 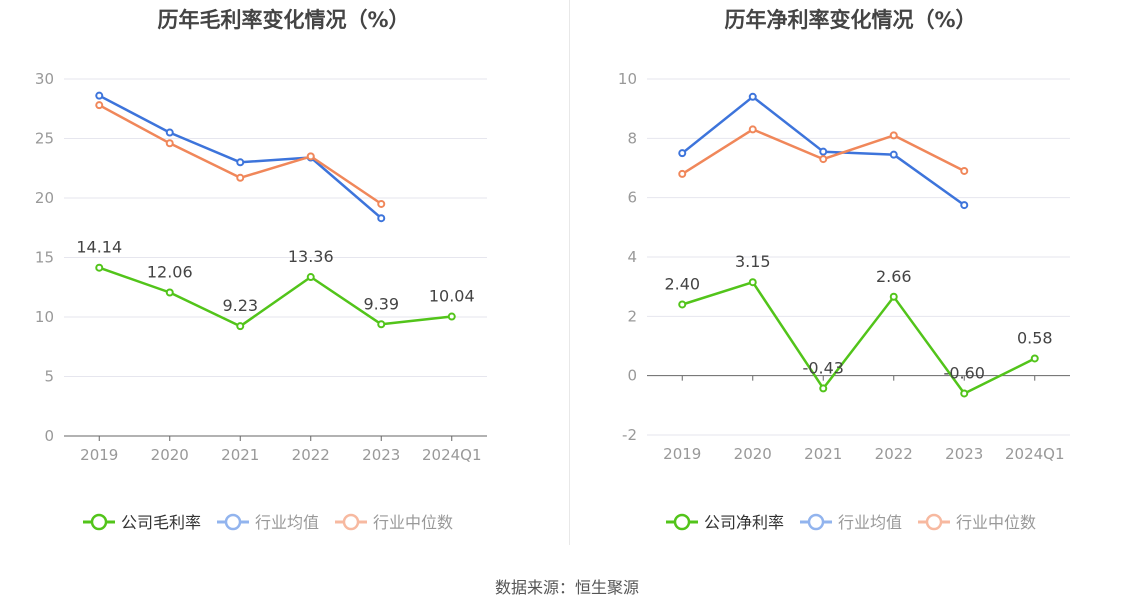 I want to click on y-tick-label: 8, so click(x=632, y=138).